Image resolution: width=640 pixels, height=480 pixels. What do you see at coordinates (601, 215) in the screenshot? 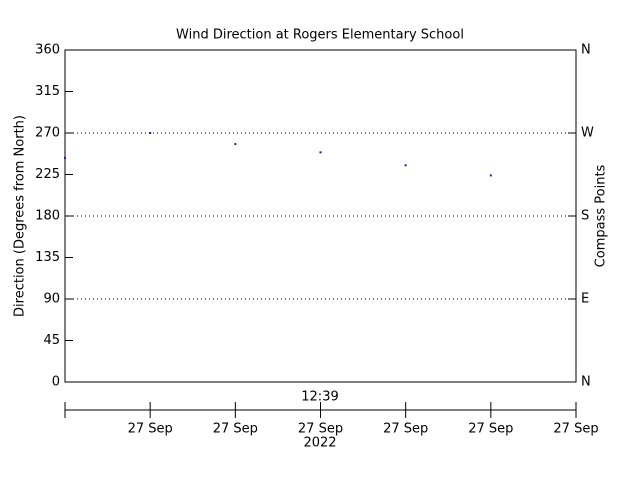
I see `y2-axis-label: Compass Points` at bounding box center [601, 215].